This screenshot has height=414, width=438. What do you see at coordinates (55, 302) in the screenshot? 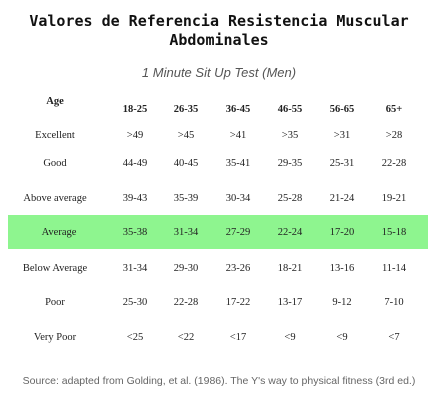
I see `row-label: Poor` at bounding box center [55, 302].